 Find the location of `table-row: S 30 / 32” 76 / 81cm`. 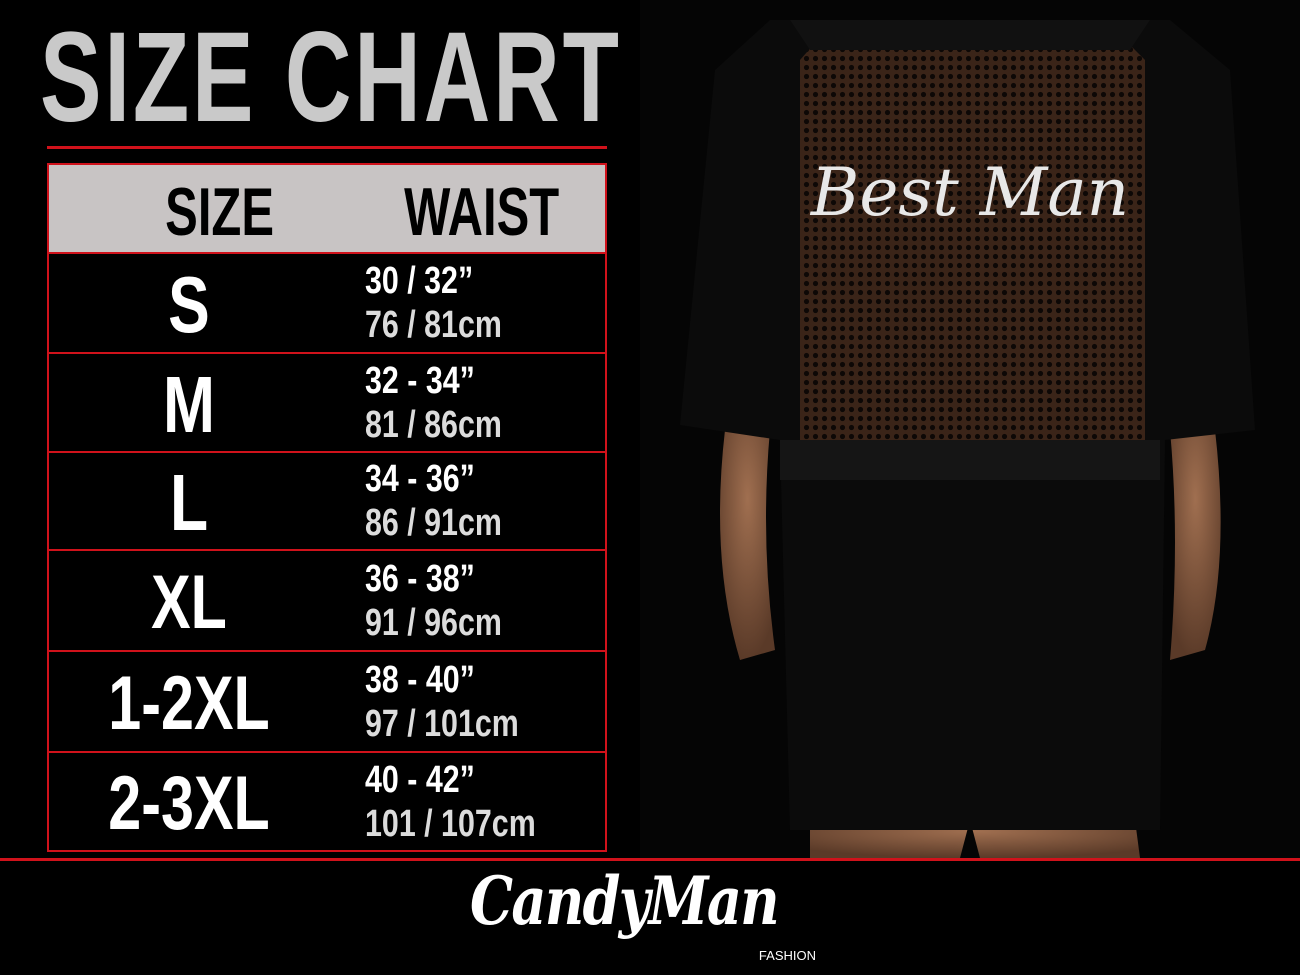

table-row: S 30 / 32” 76 / 81cm is located at coordinates (327, 304).